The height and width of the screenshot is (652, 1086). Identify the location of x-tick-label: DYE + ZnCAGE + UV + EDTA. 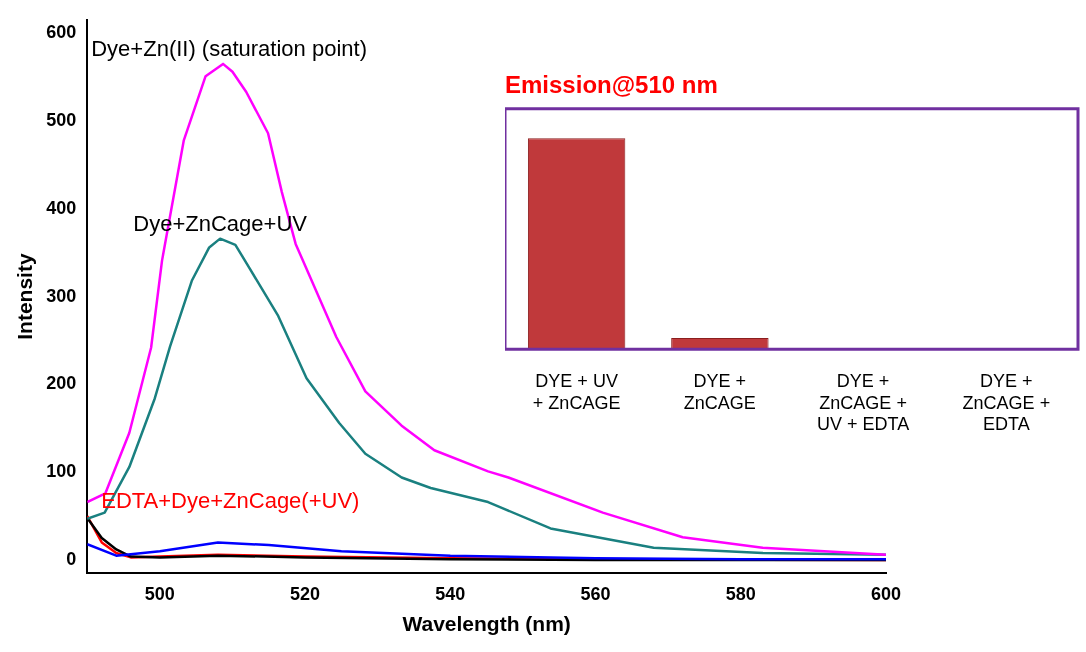
(863, 402).